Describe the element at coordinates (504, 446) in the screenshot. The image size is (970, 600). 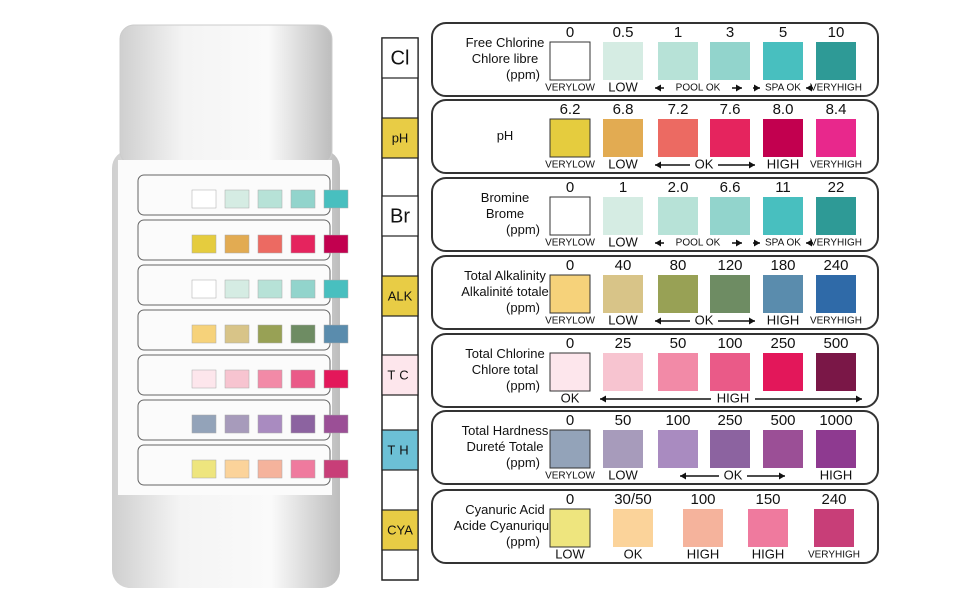
I see `row-label: Dureté Totale` at that location.